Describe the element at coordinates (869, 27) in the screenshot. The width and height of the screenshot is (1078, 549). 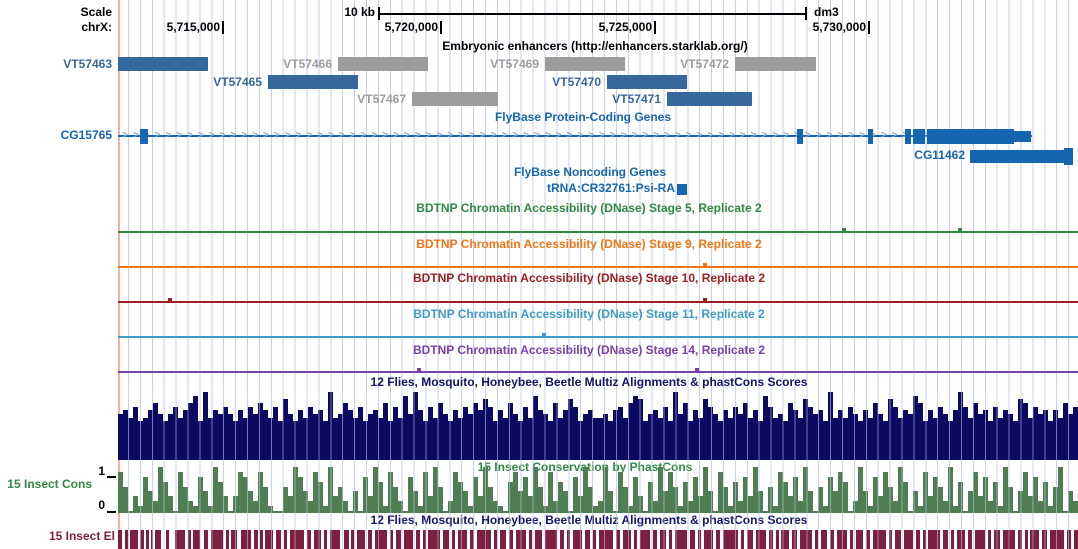
I see `coordinate-tick` at that location.